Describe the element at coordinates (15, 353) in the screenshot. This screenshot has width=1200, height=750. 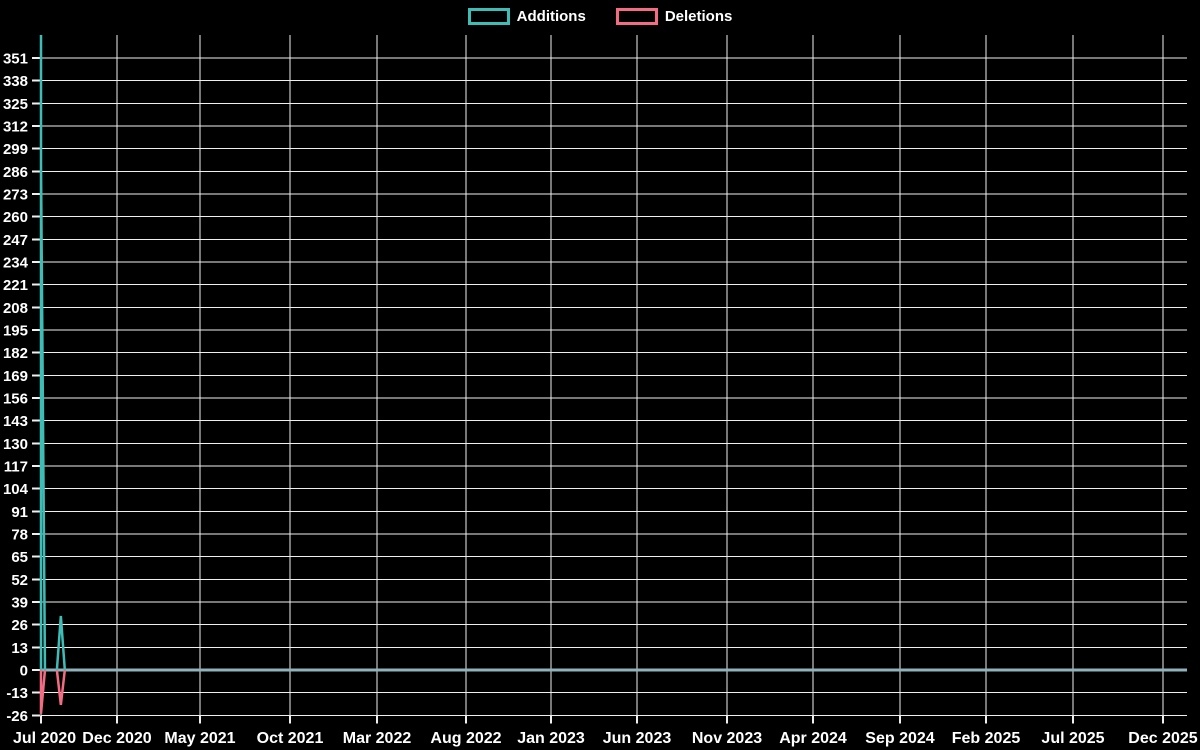
I see `y-tick-label: 182` at that location.